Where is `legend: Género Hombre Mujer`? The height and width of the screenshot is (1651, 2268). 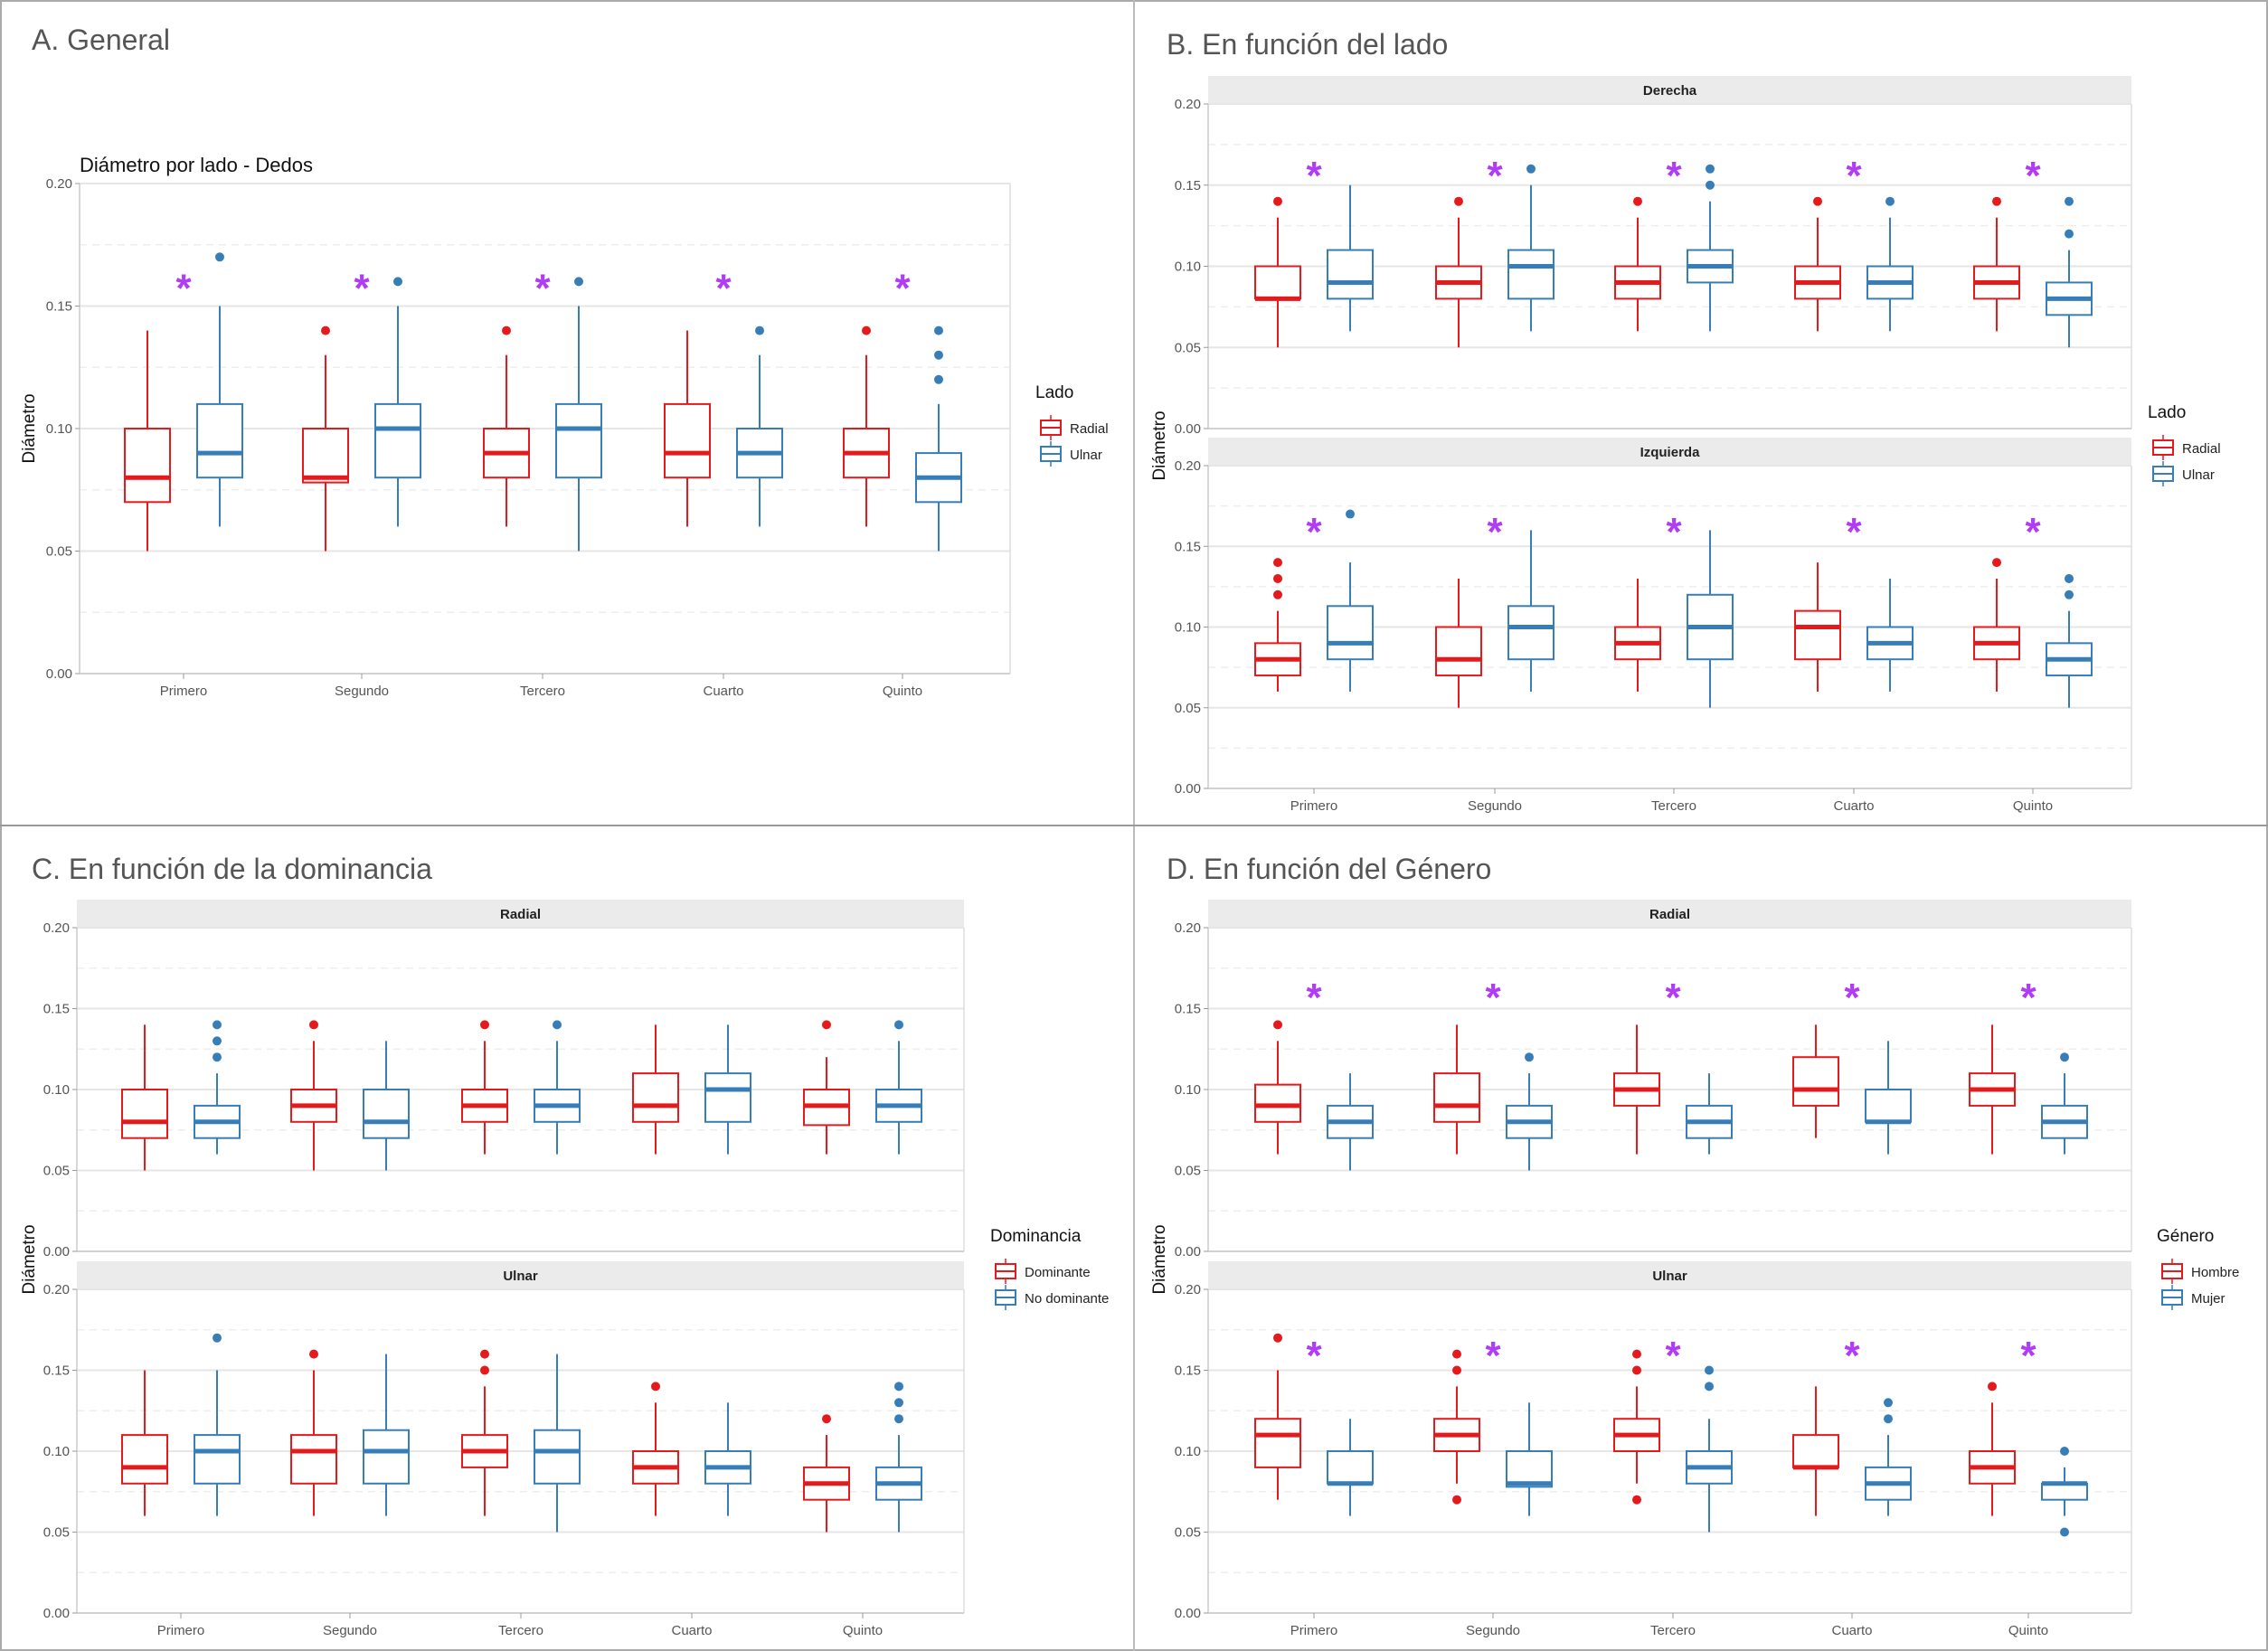 legend: Género Hombre Mujer is located at coordinates (2198, 1269).